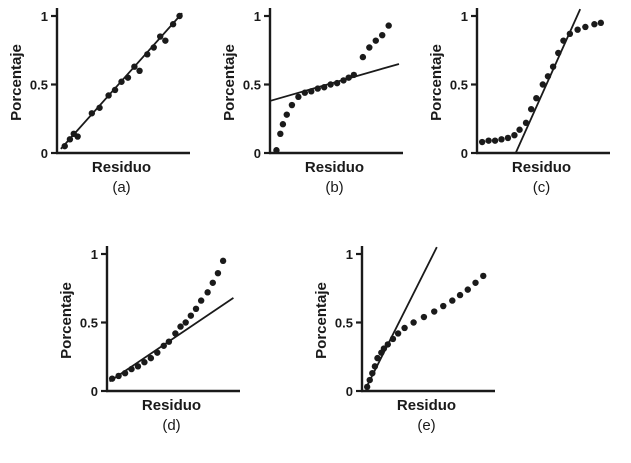  What do you see at coordinates (541, 187) in the screenshot?
I see `chart-caption: (c)` at bounding box center [541, 187].